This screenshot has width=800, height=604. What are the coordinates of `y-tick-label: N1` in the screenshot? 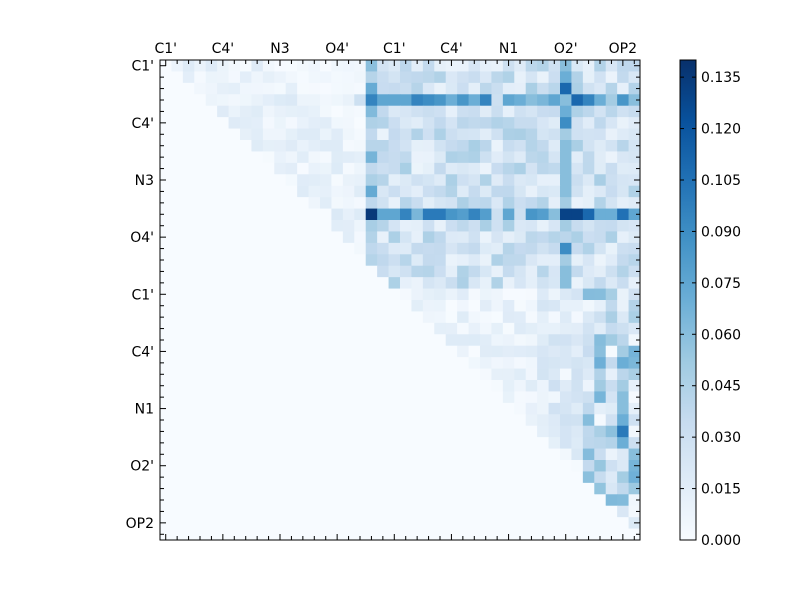 It's located at (144, 410).